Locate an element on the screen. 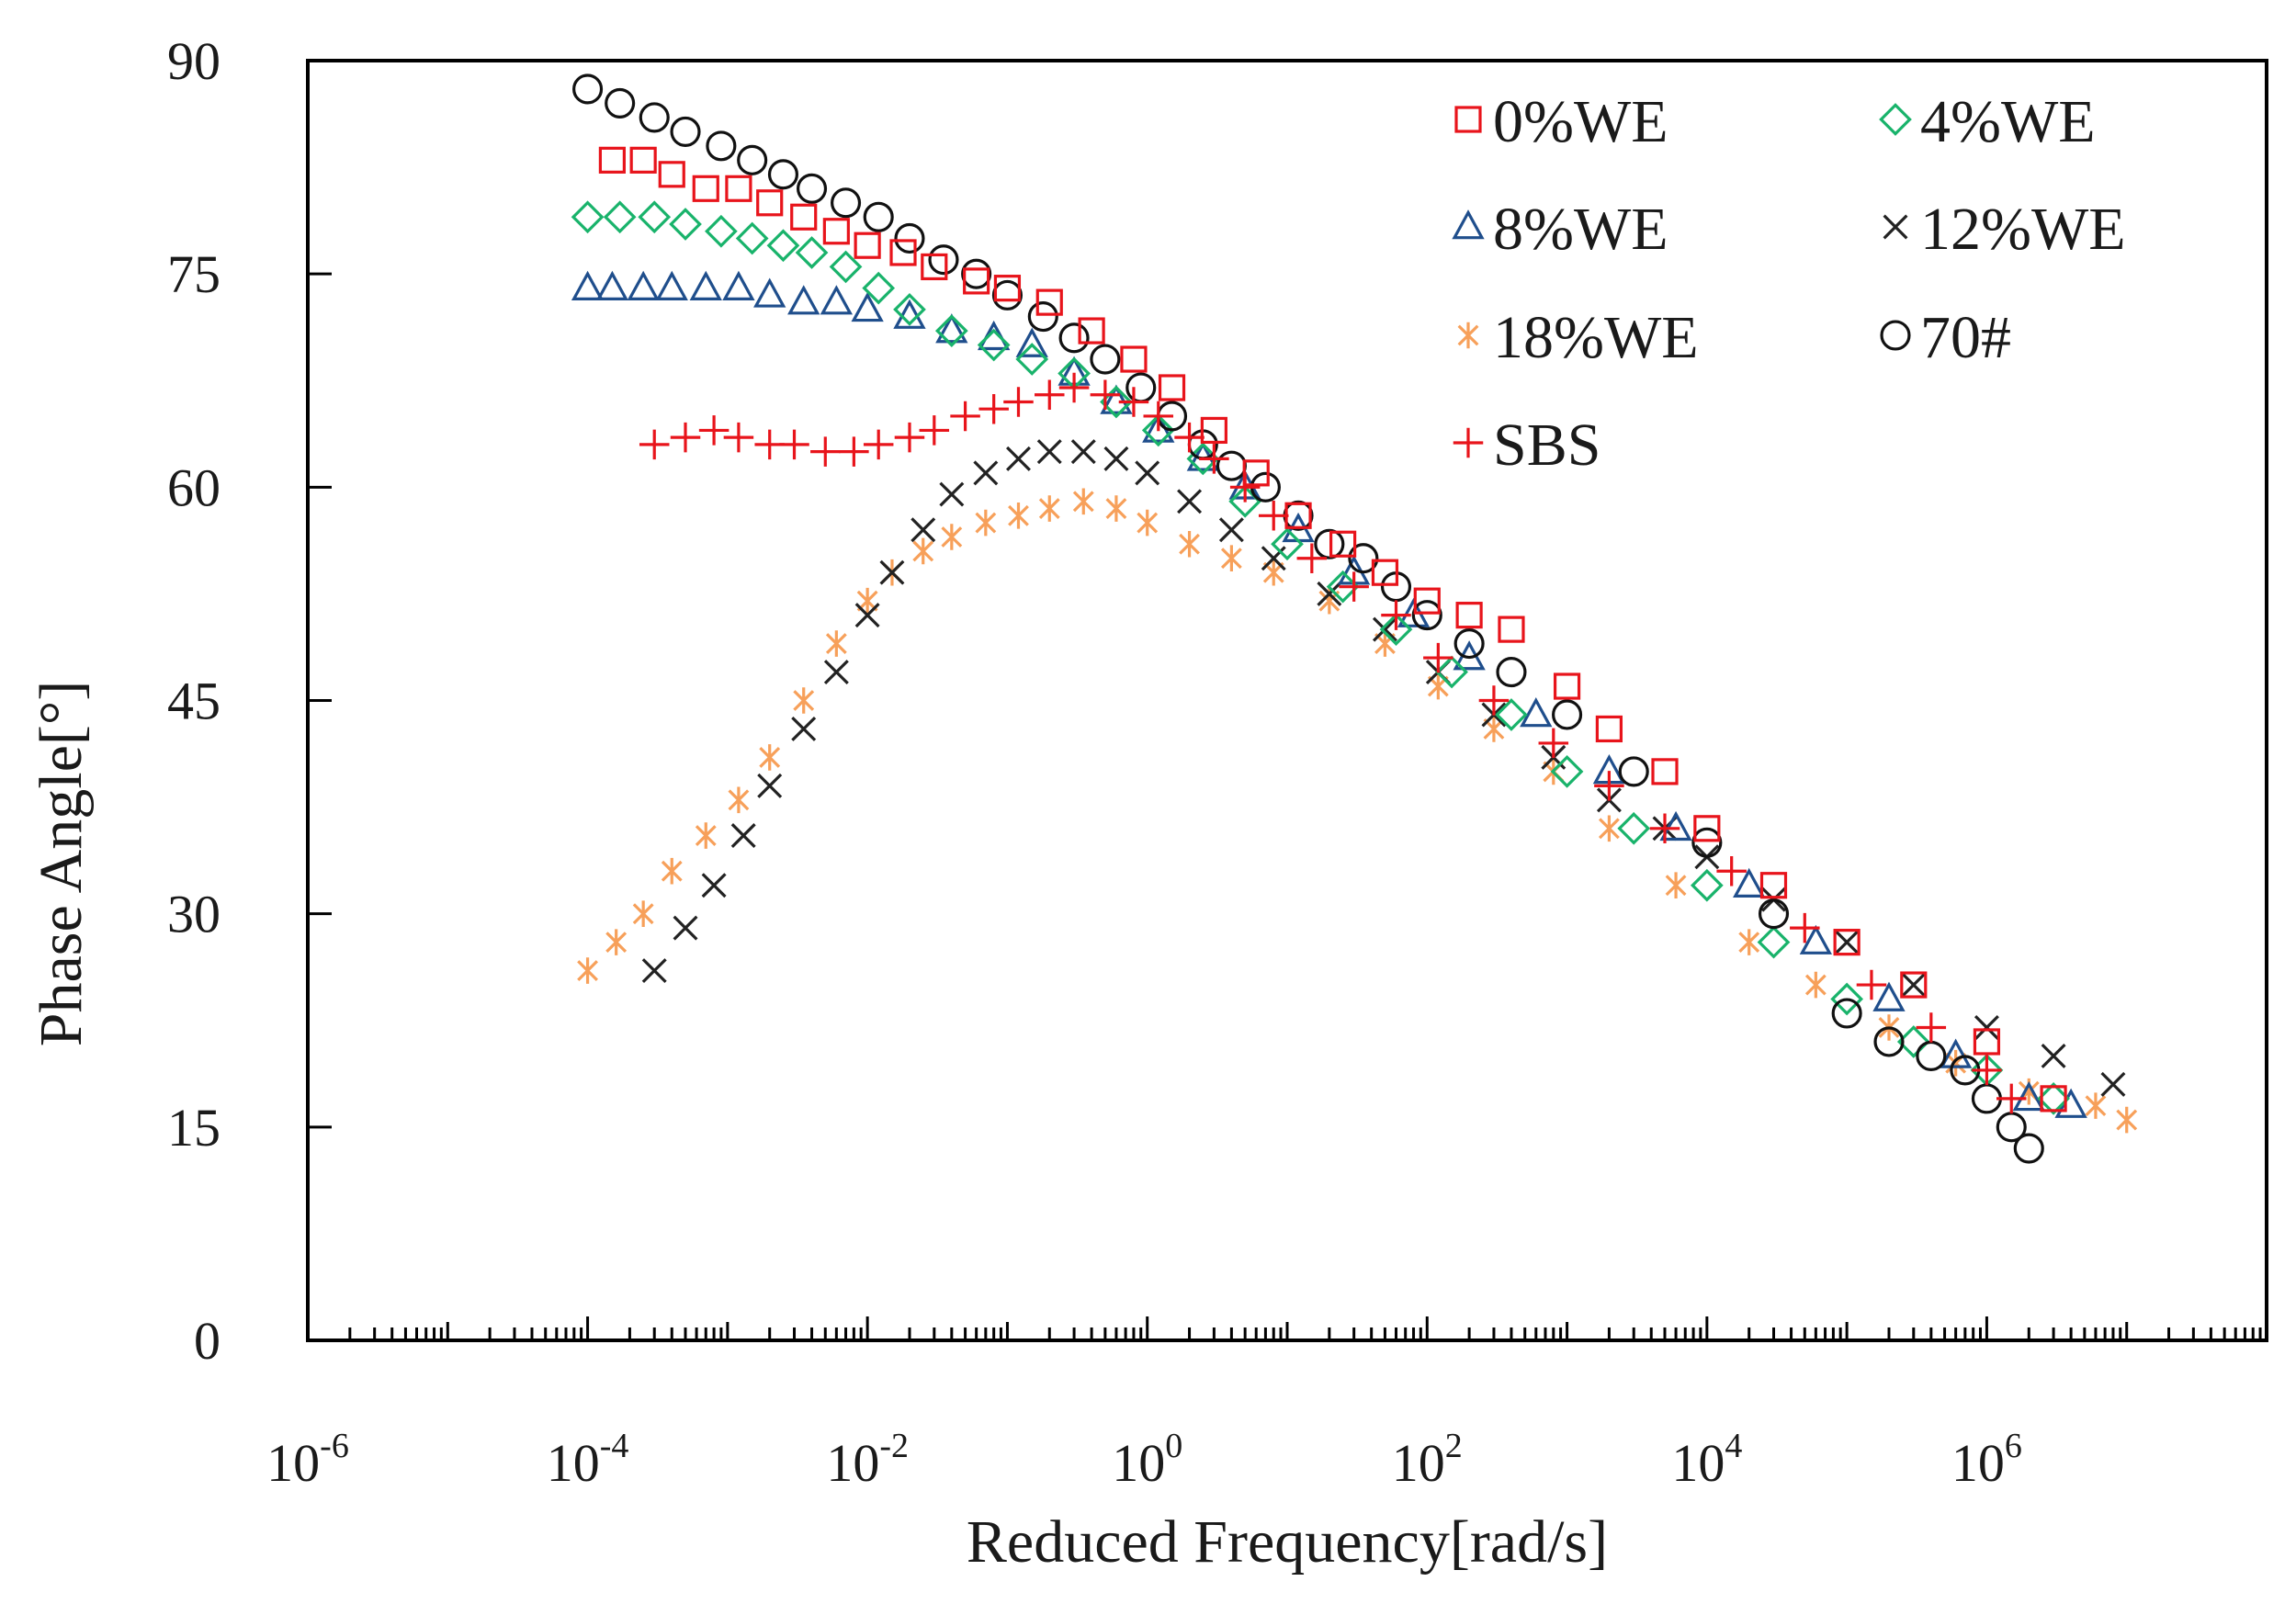  x-tick-exponent: -4 is located at coordinates (614, 1446).